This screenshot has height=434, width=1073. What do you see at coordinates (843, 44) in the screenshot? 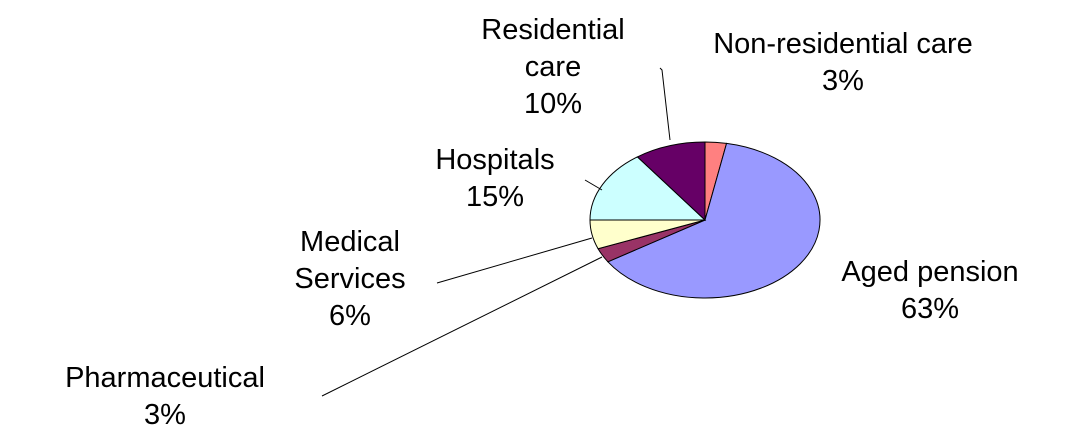
I see `slice-name: Non-residential care` at bounding box center [843, 44].